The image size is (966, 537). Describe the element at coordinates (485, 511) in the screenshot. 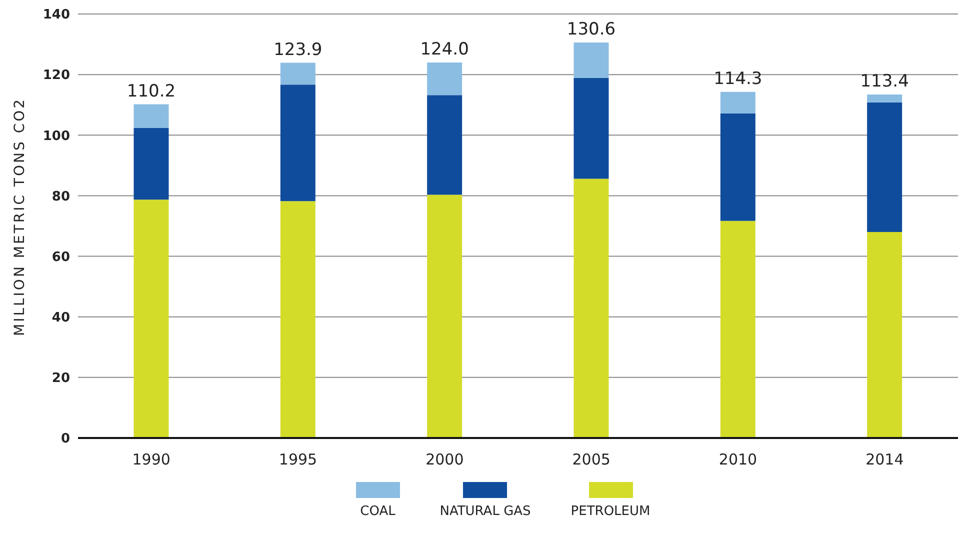

I see `legend-label: NATURAL GAS` at that location.